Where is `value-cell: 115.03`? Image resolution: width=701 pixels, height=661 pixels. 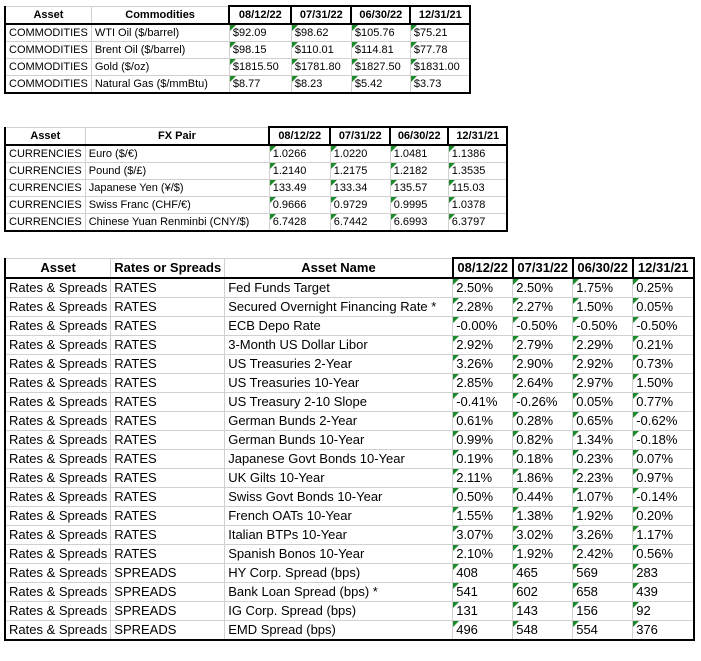 value-cell: 115.03 is located at coordinates (478, 188).